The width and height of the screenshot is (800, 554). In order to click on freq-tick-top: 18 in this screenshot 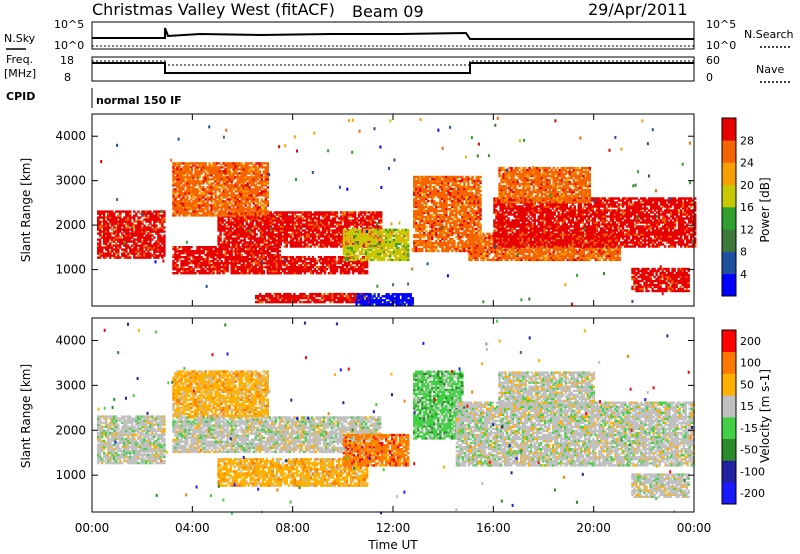, I will do `click(67, 60)`.